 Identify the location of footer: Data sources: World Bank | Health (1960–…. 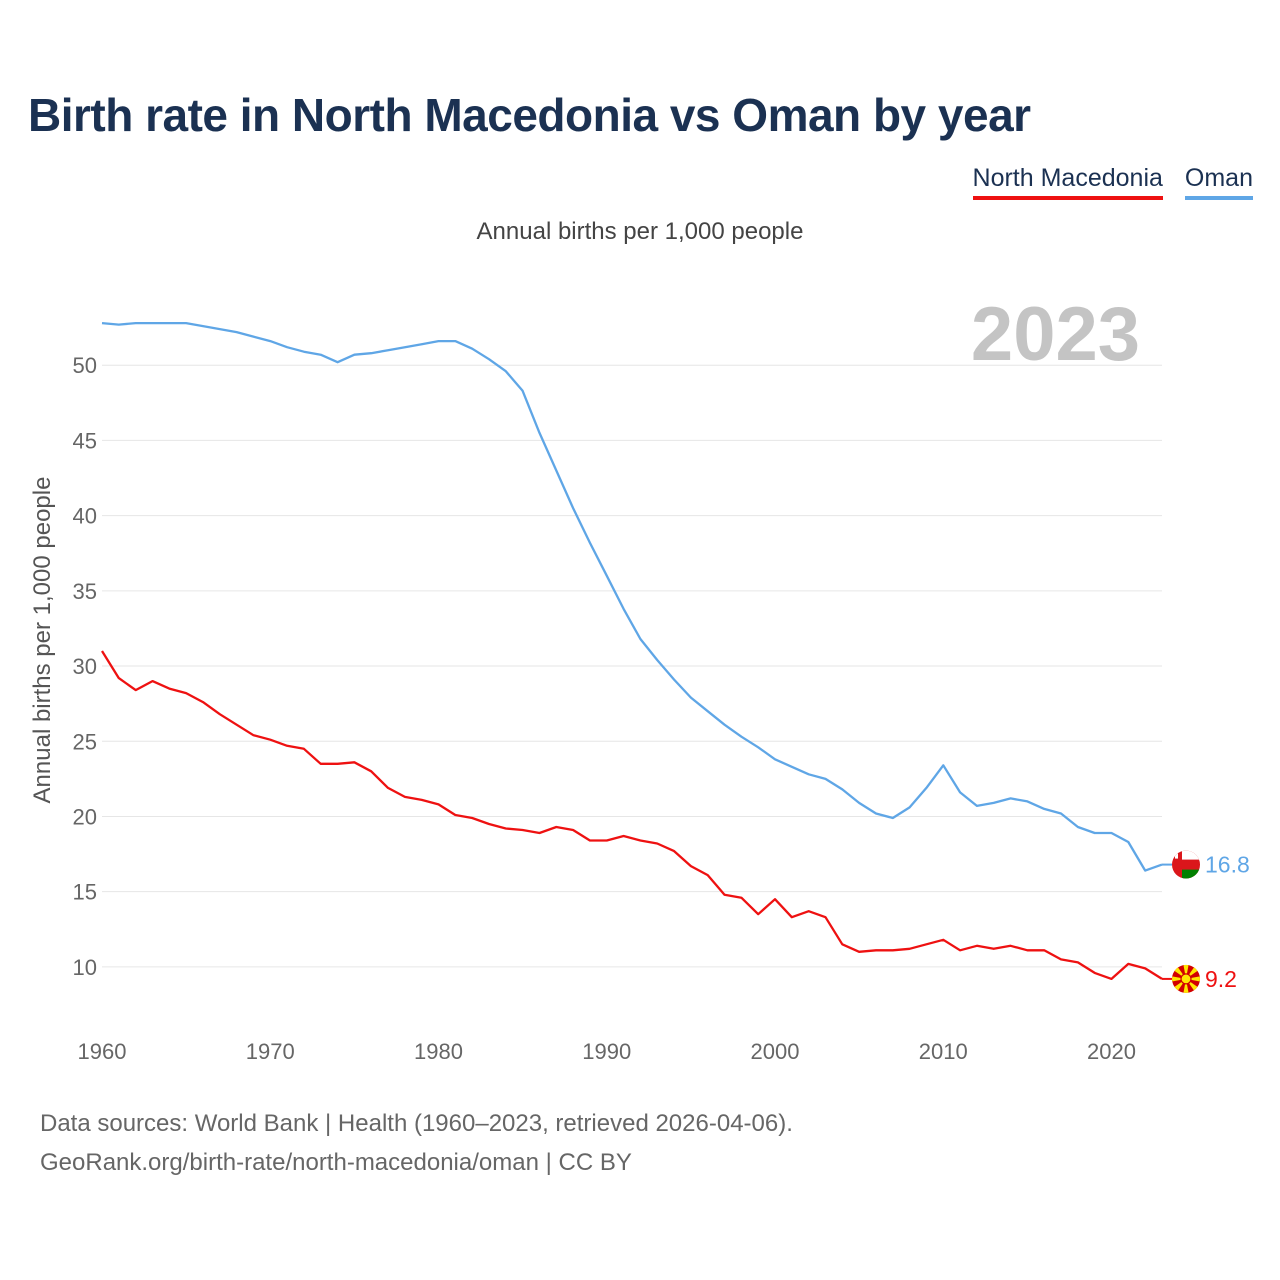
(416, 1143).